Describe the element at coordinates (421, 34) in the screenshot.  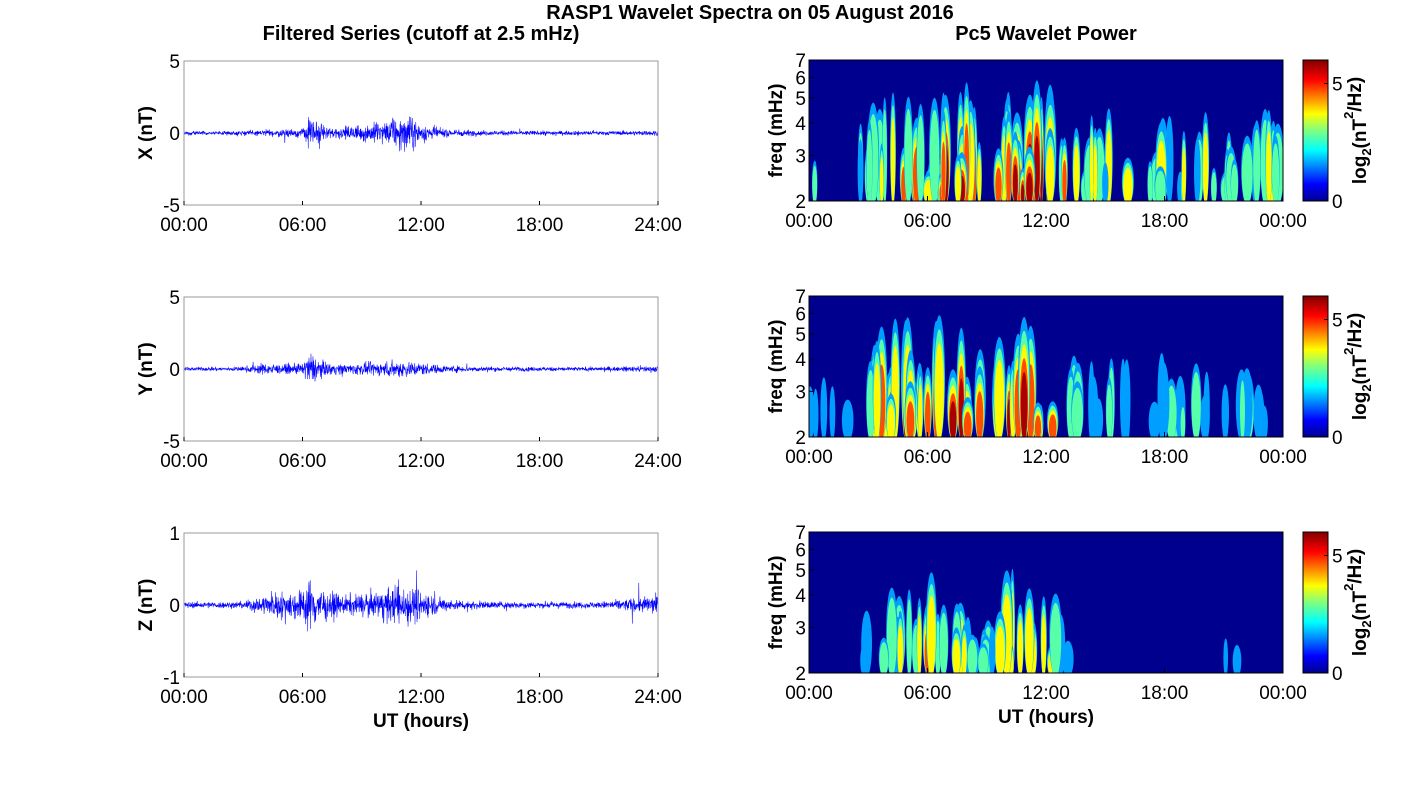
I see `left-column-title: Filtered Series (cutoff at 2.5 mHz)` at that location.